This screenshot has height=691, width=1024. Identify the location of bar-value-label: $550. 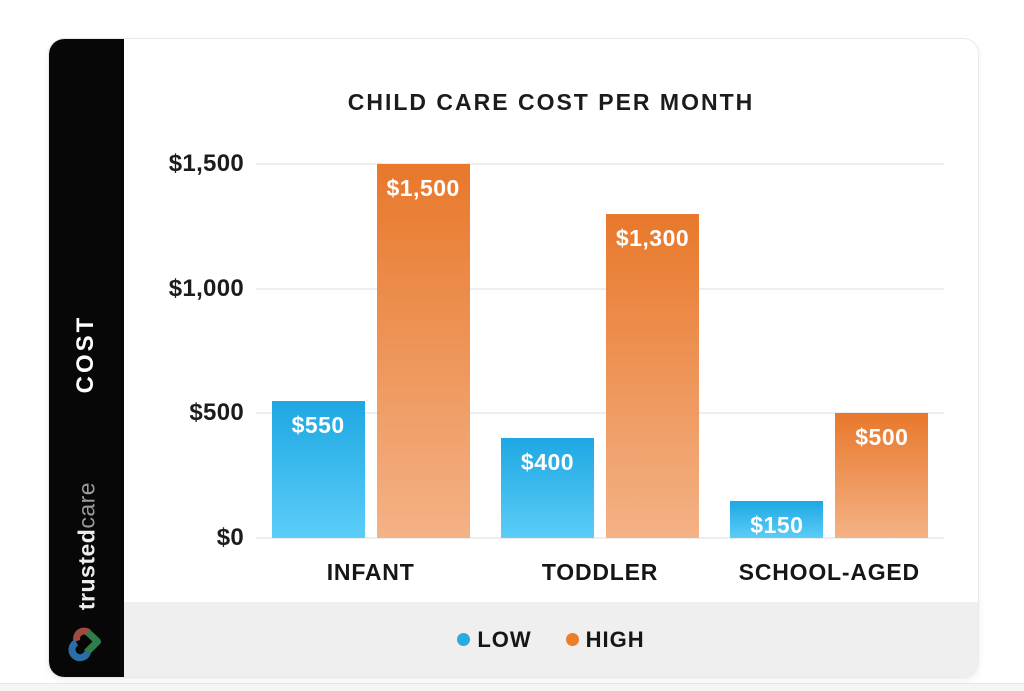
(318, 424).